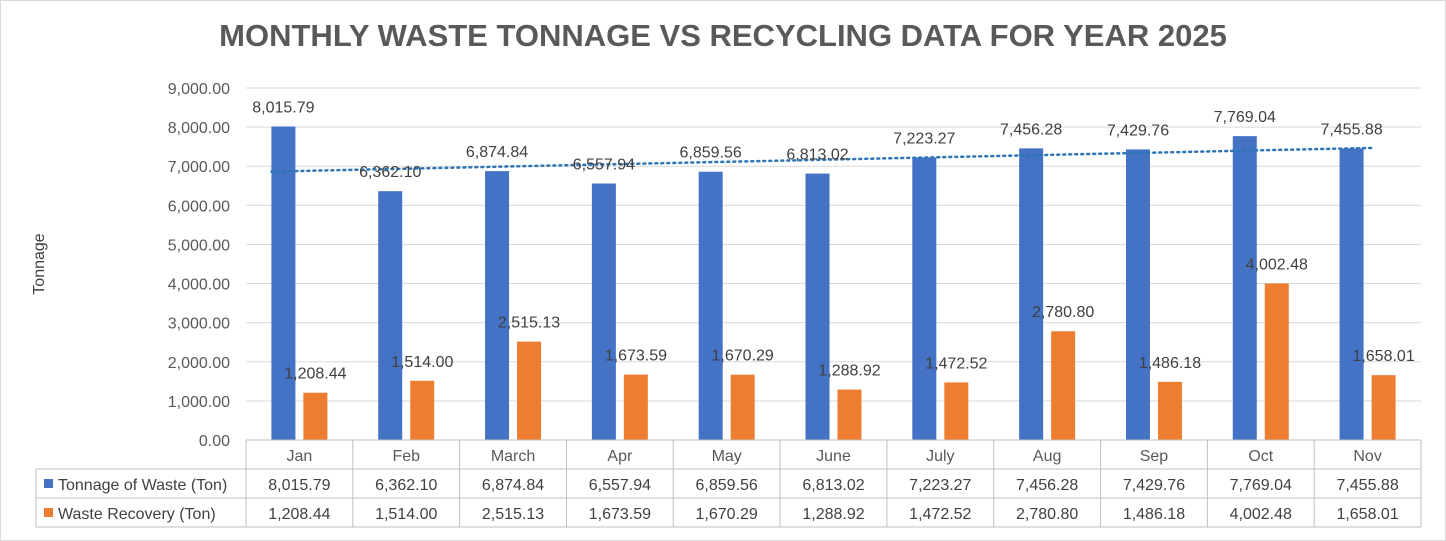 The height and width of the screenshot is (541, 1446). What do you see at coordinates (199, 245) in the screenshot?
I see `y-tick-label: 5,000.00` at bounding box center [199, 245].